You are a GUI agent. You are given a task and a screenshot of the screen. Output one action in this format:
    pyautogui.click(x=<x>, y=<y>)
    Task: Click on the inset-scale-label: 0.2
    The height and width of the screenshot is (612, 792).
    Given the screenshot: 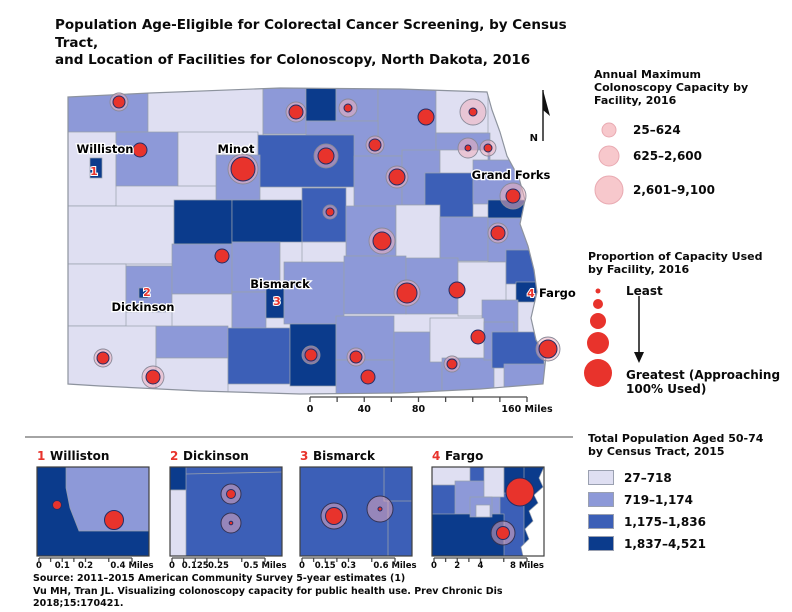 What is the action you would take?
    pyautogui.click(x=85, y=566)
    